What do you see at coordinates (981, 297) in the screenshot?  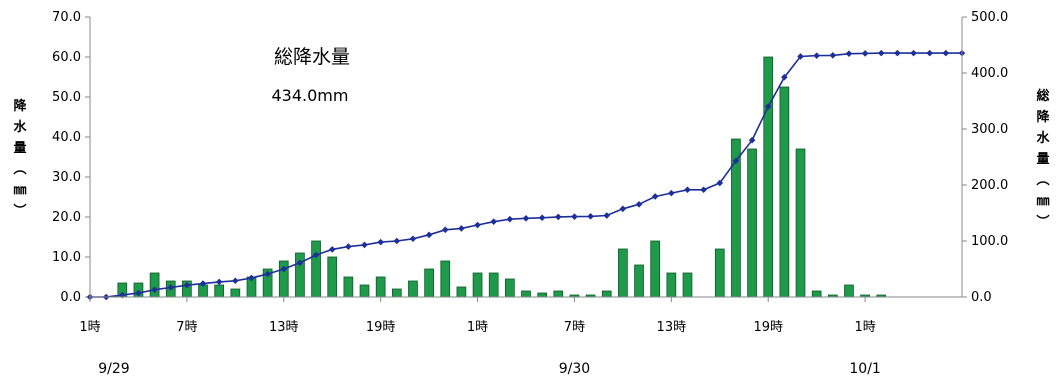 I see `right-tick-label: 0.0` at bounding box center [981, 297].